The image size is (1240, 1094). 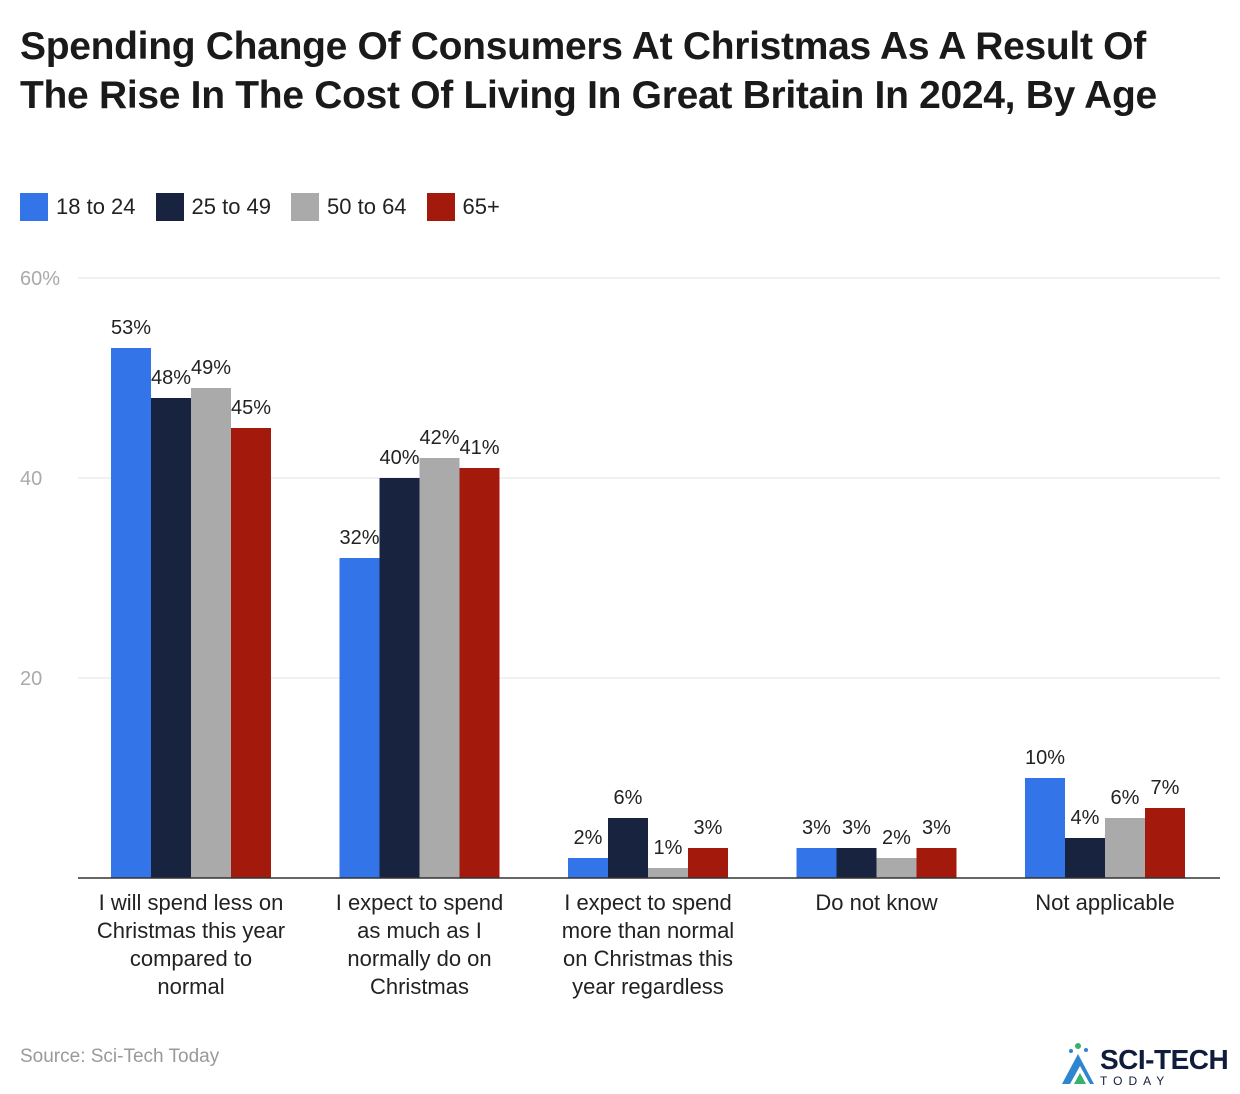 I want to click on x-tick-label-line: on Christmas this, so click(x=648, y=958).